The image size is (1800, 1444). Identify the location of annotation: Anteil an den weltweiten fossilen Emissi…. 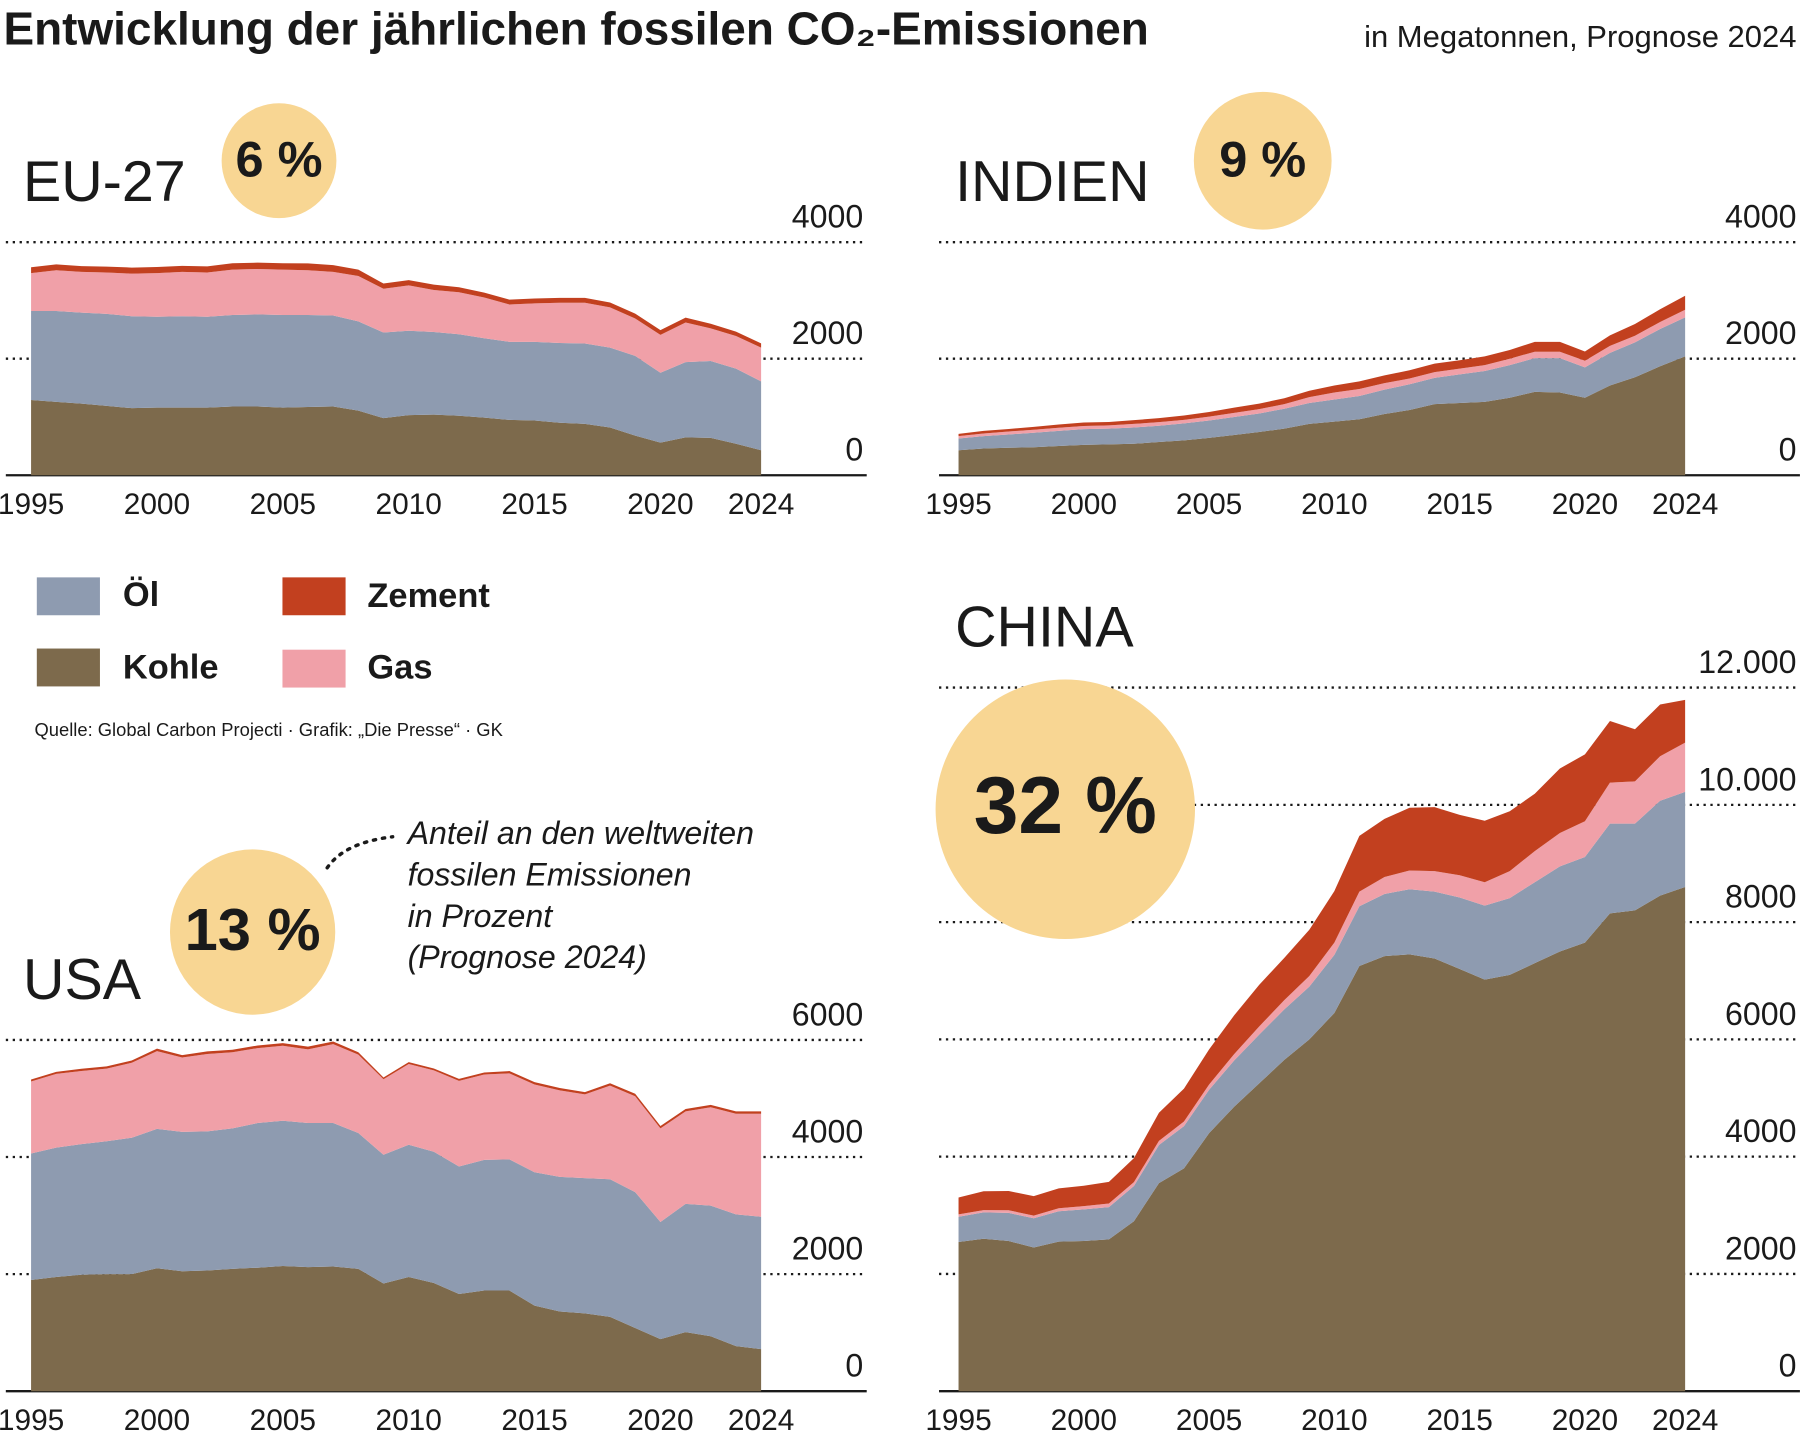
(580, 895).